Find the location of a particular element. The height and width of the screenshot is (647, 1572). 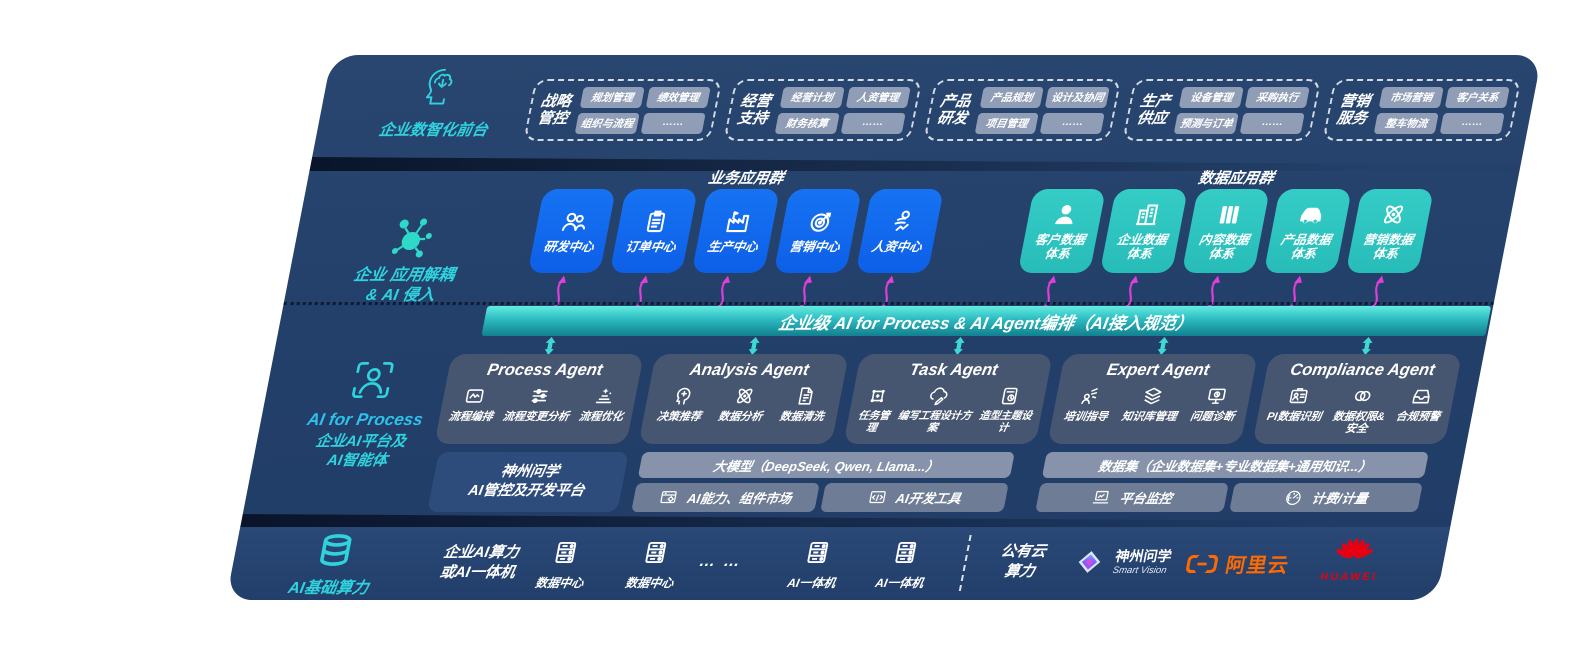

aliyun-logo: 阿里云 is located at coordinates (1237, 563).